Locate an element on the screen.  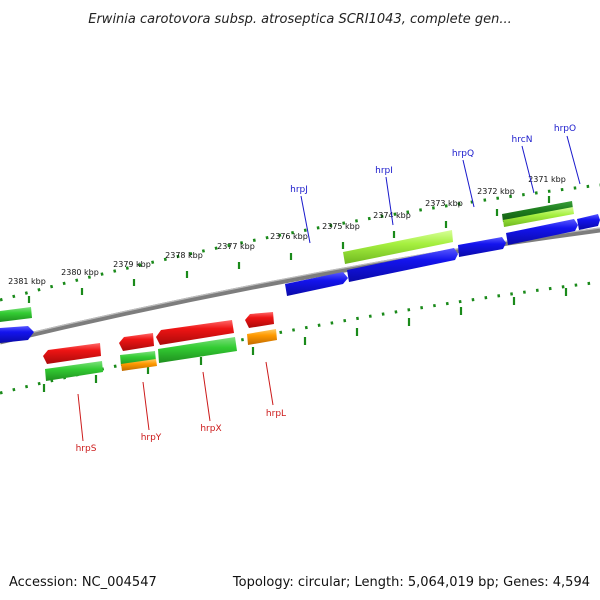
accession-label: Accession: NC_004547 is located at coordinates (83, 582).